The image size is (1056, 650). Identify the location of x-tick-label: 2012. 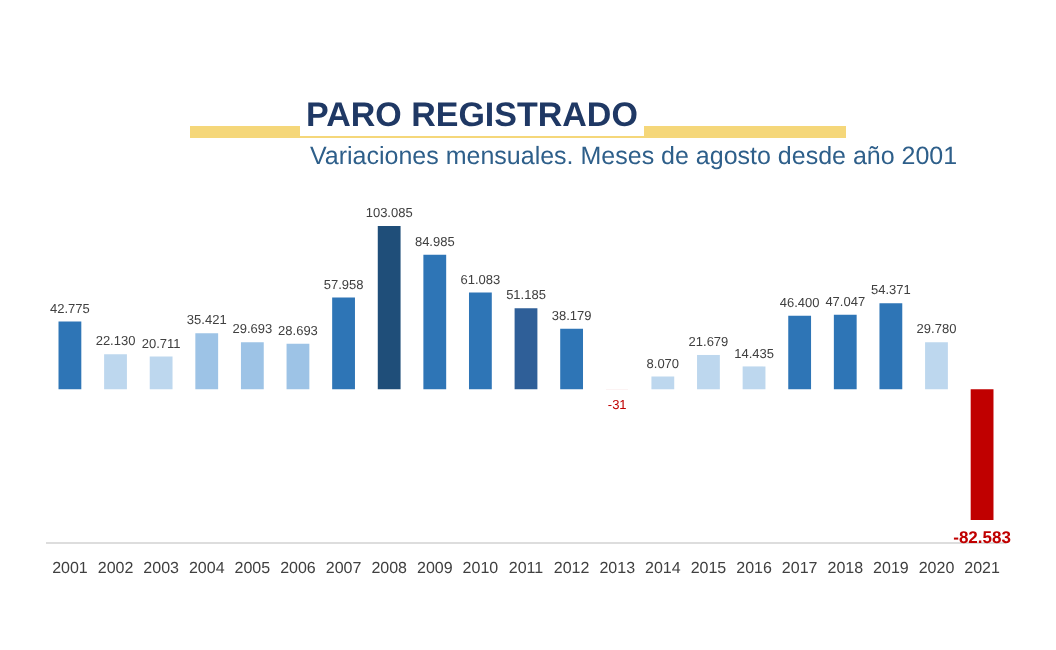
(572, 567).